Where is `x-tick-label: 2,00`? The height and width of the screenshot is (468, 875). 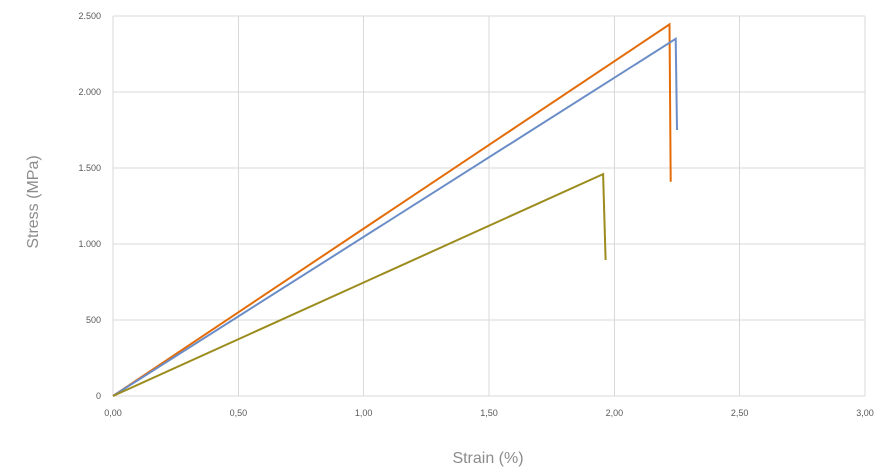 x-tick-label: 2,00 is located at coordinates (615, 413).